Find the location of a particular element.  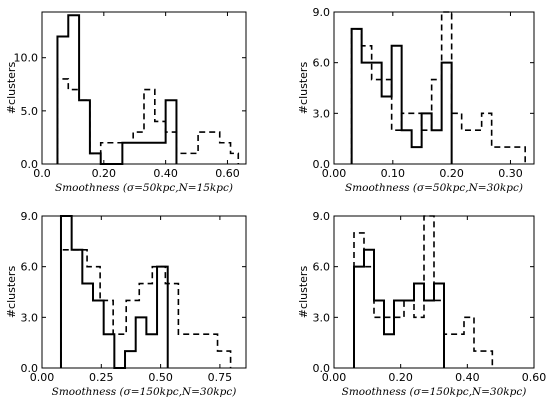

x-tick-label: 0.50 is located at coordinates (160, 377).